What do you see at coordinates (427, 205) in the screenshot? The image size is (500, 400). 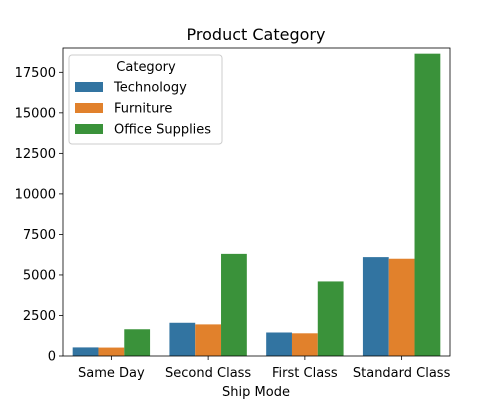 I see `bar-office-supplies-standard-class` at bounding box center [427, 205].